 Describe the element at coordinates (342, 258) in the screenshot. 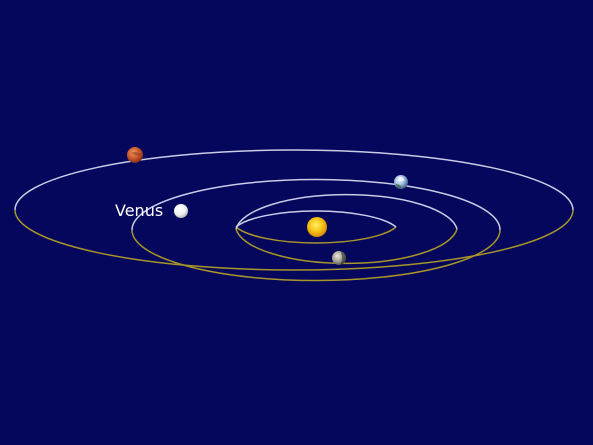

I see `mercury-shadow` at that location.